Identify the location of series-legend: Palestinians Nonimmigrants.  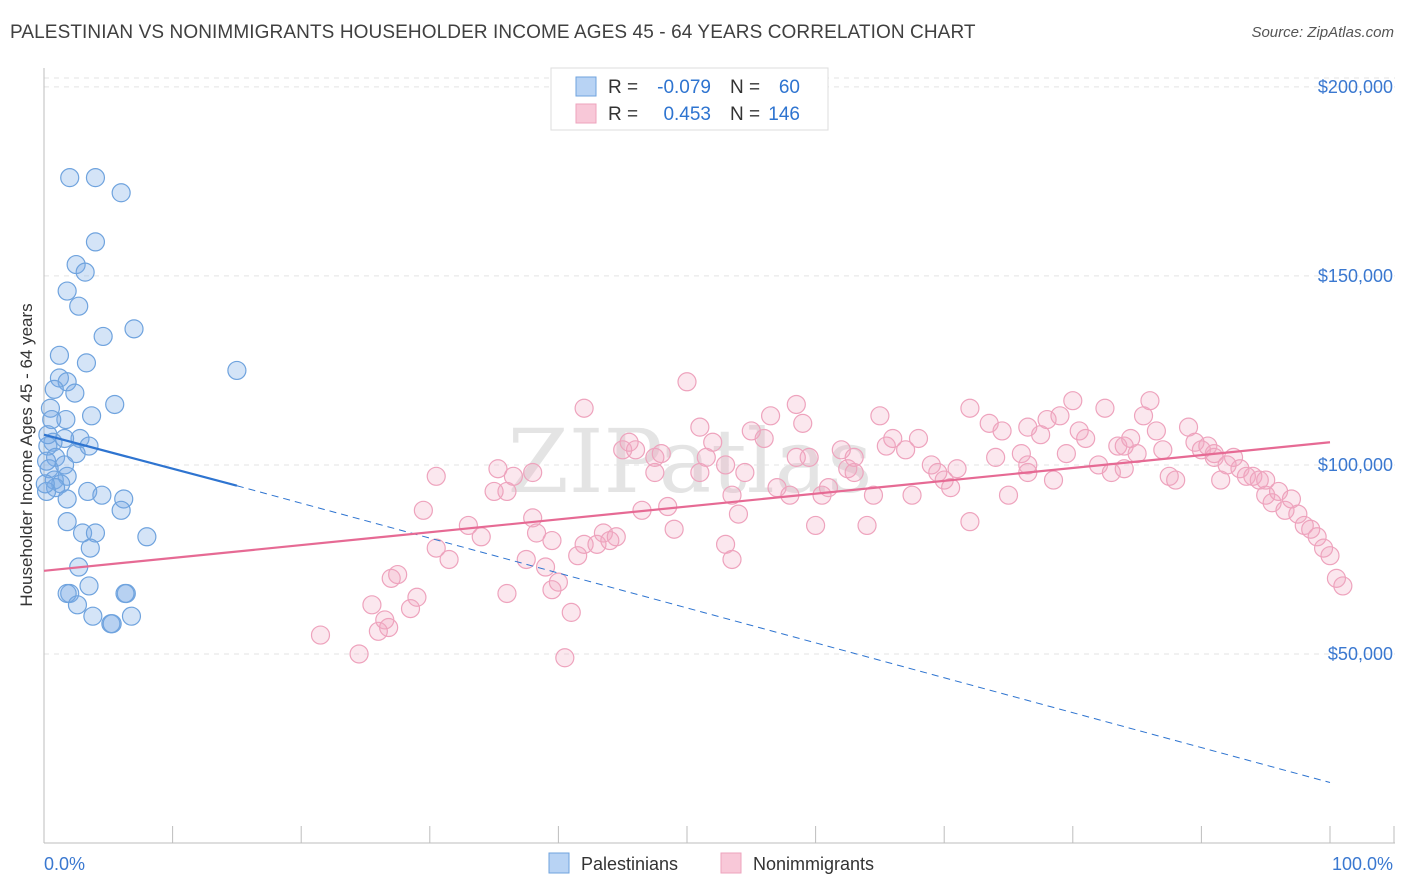
(711, 863).